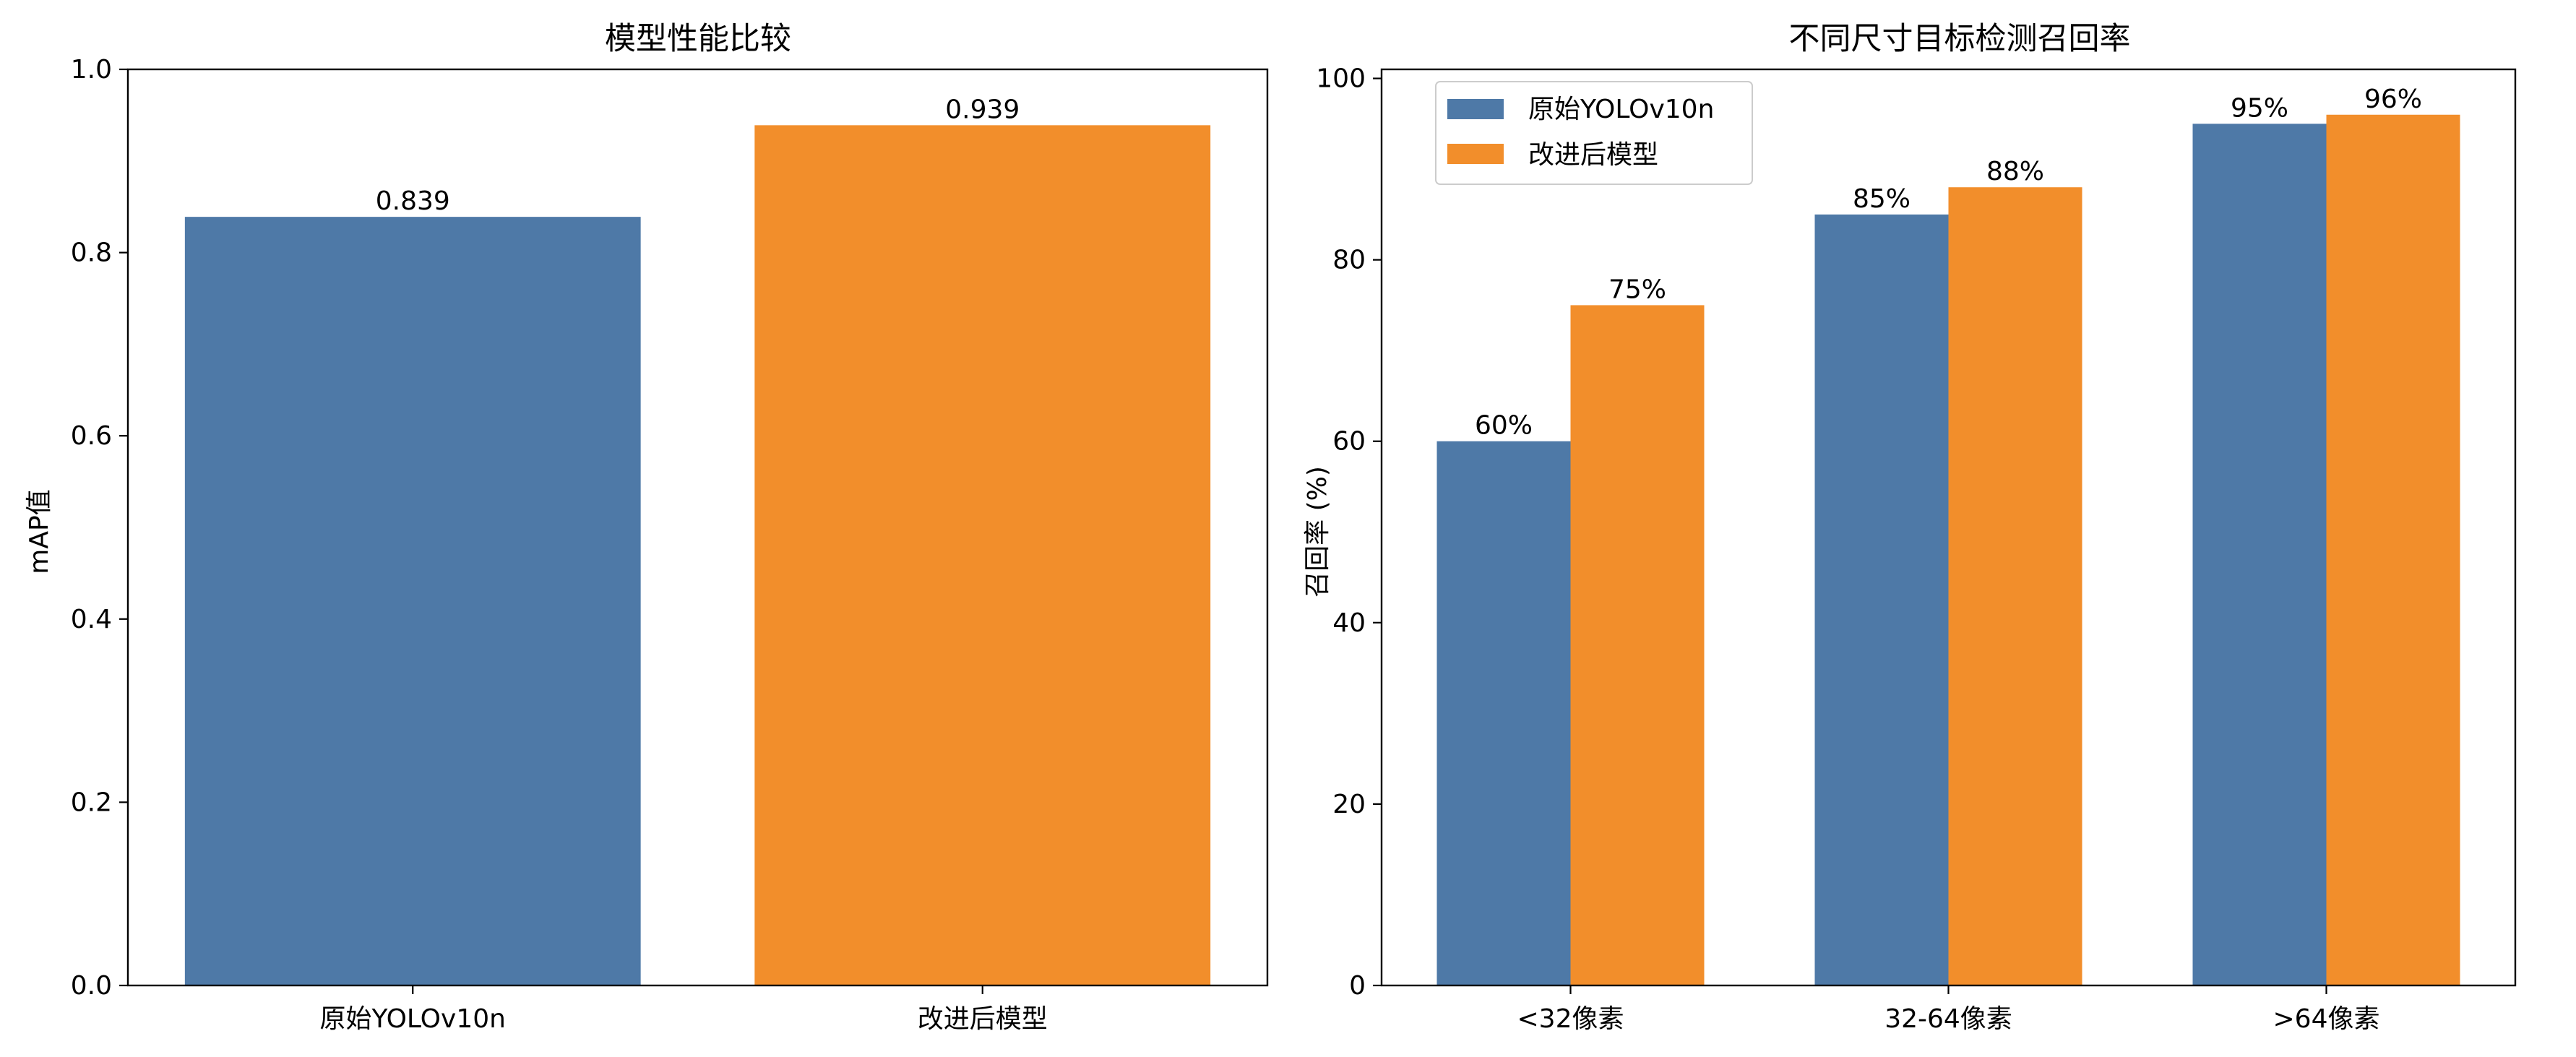 The image size is (2576, 1057). What do you see at coordinates (983, 1019) in the screenshot?
I see `map-x-tick-label: 改进后模型` at bounding box center [983, 1019].